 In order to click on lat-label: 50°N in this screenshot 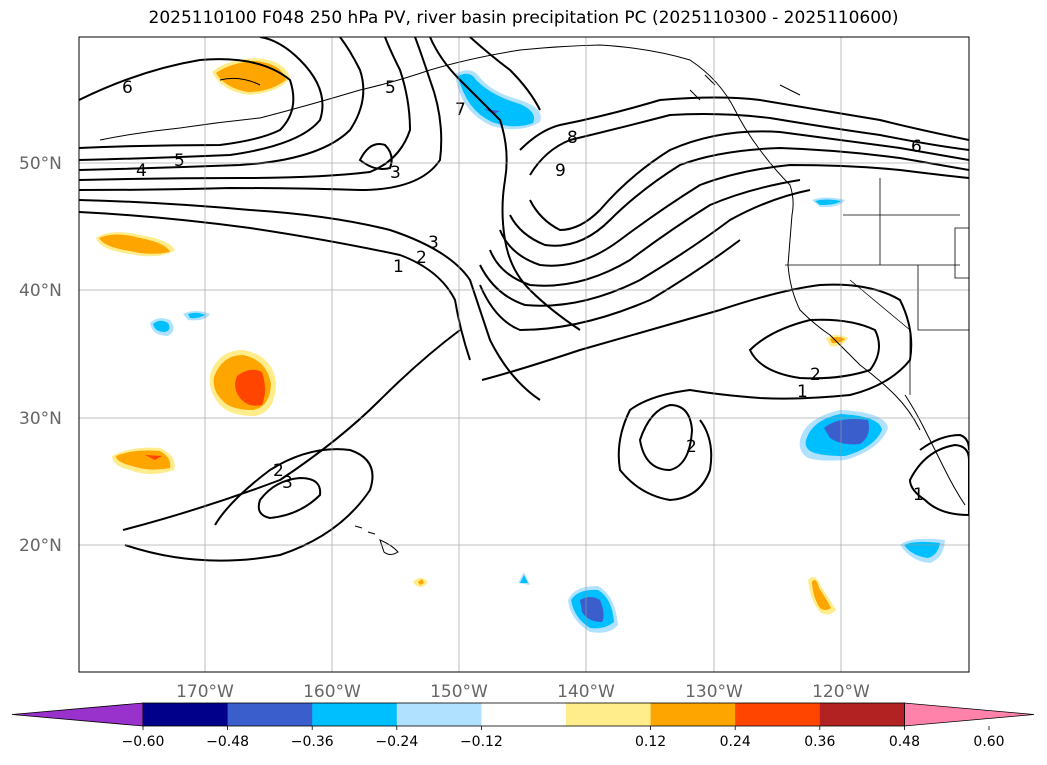, I will do `click(40, 164)`.